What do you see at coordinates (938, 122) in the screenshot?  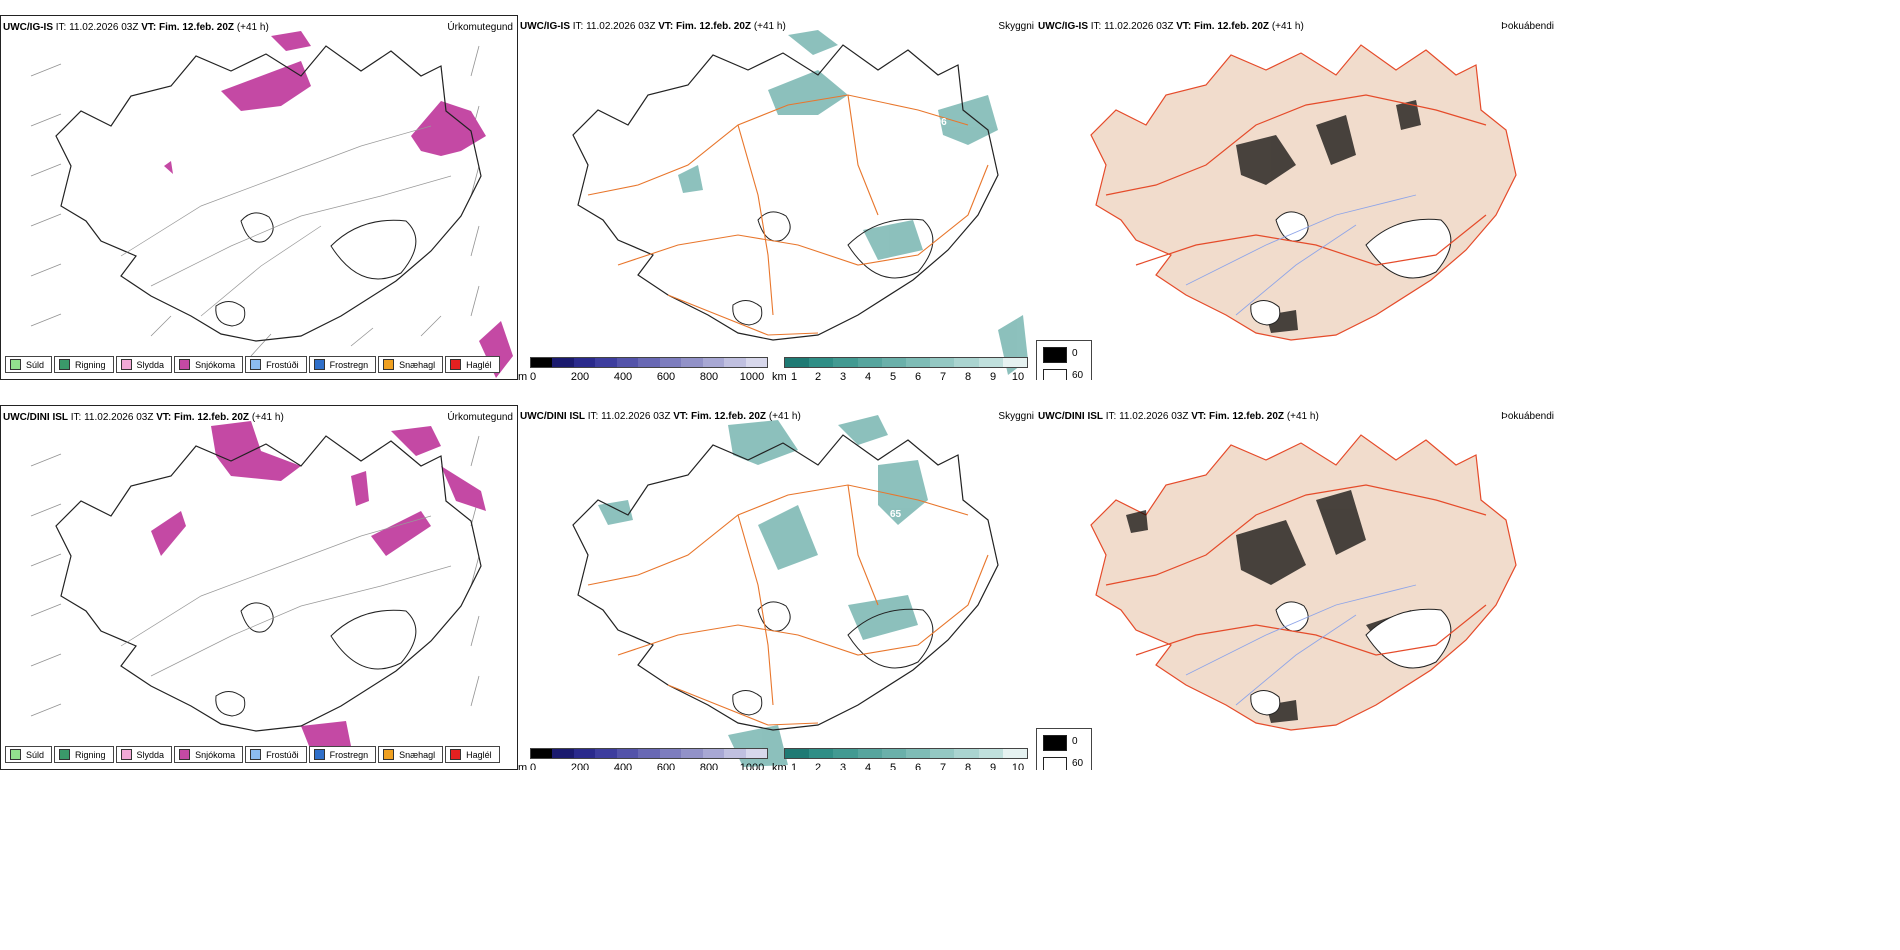 I see `vis-label: 496` at bounding box center [938, 122].